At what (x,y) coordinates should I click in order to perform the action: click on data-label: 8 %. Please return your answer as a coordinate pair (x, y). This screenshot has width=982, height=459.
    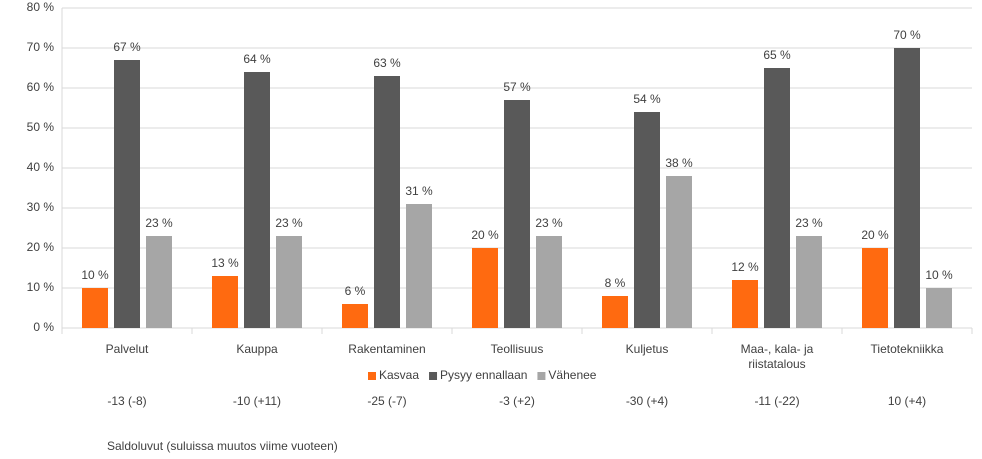
    Looking at the image, I should click on (615, 283).